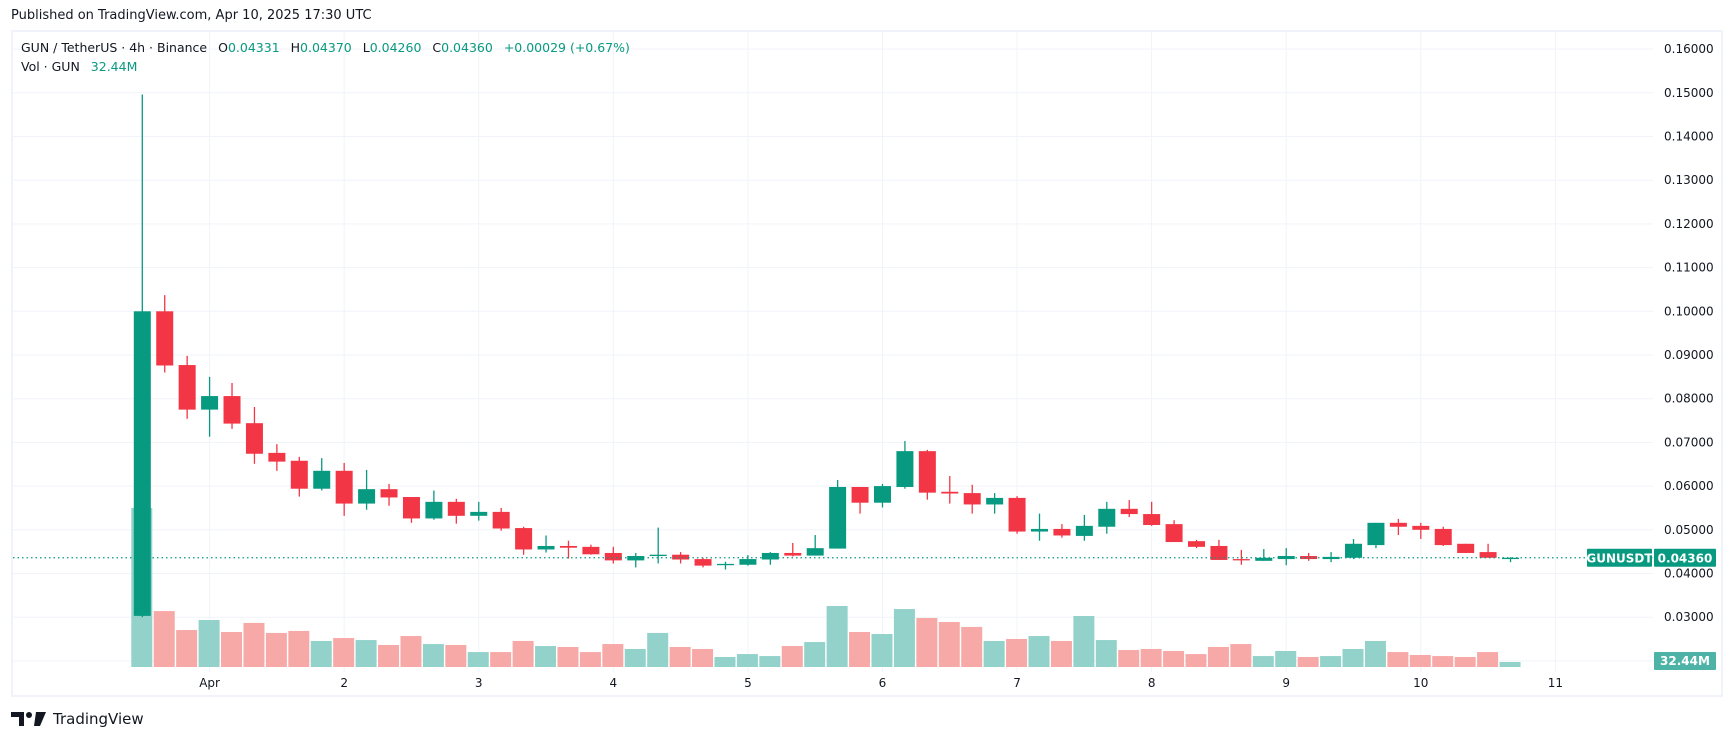  What do you see at coordinates (98, 719) in the screenshot?
I see `tradingview-brand: TradingView` at bounding box center [98, 719].